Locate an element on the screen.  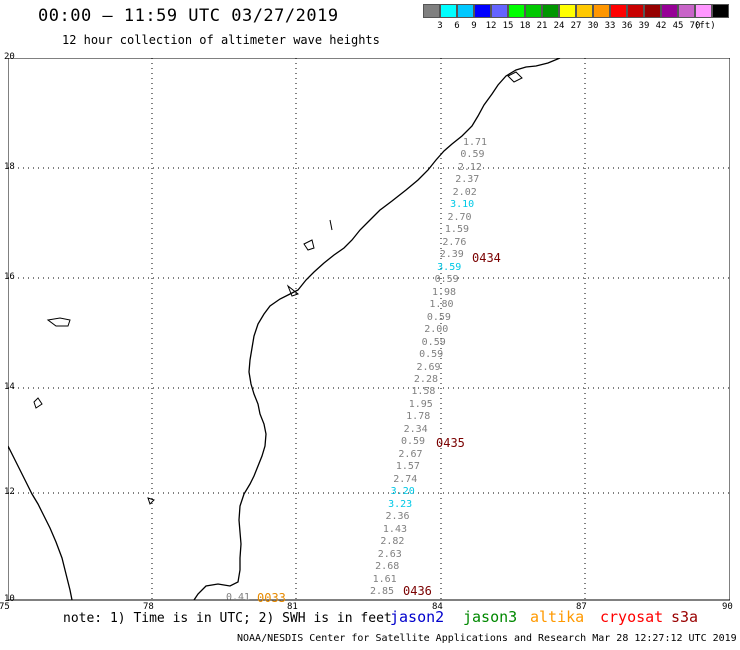
wave-height-label: 1.95 is located at coordinates (420, 404).